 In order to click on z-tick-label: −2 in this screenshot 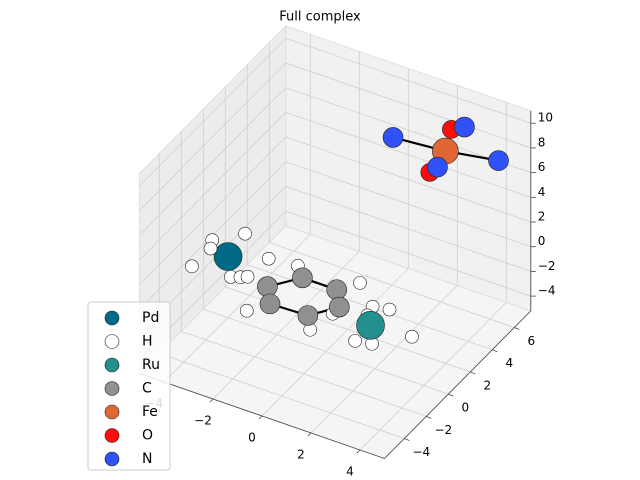, I will do `click(547, 266)`.